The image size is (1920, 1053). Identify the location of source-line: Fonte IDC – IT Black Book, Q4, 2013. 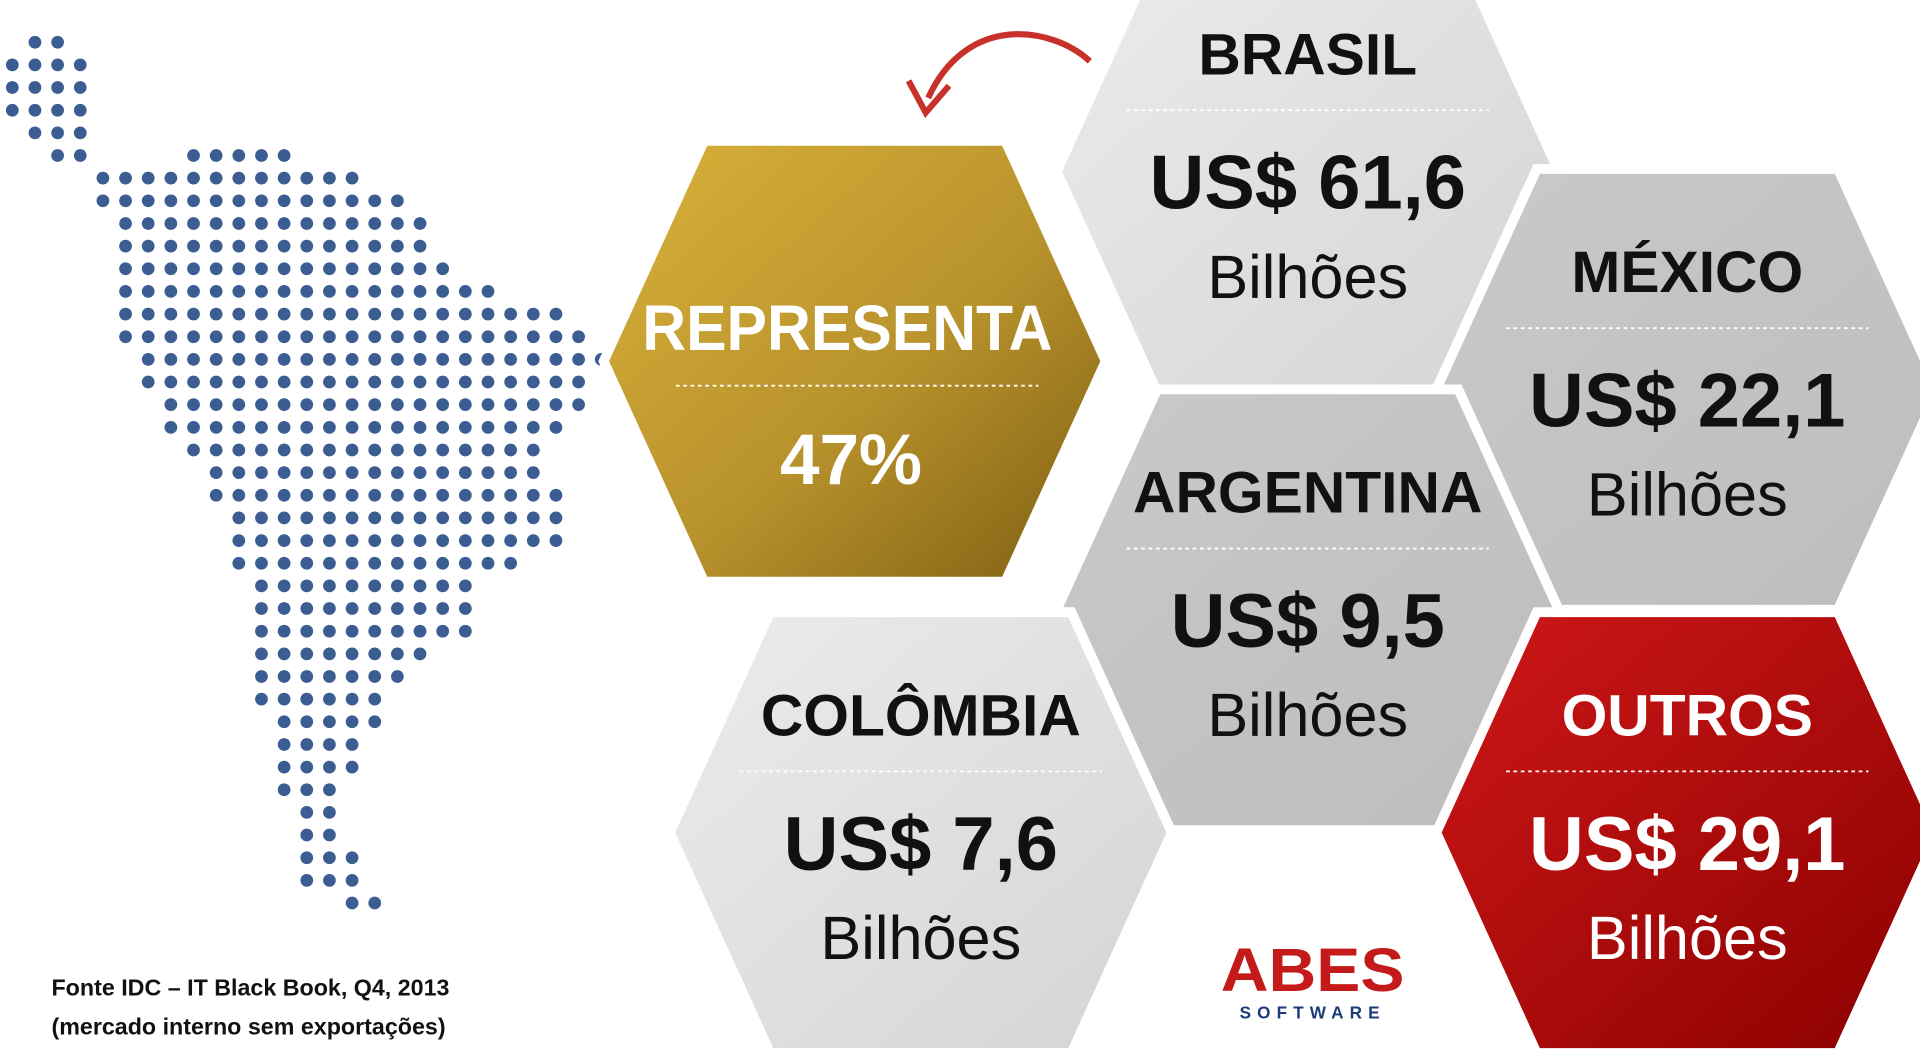
(250, 987).